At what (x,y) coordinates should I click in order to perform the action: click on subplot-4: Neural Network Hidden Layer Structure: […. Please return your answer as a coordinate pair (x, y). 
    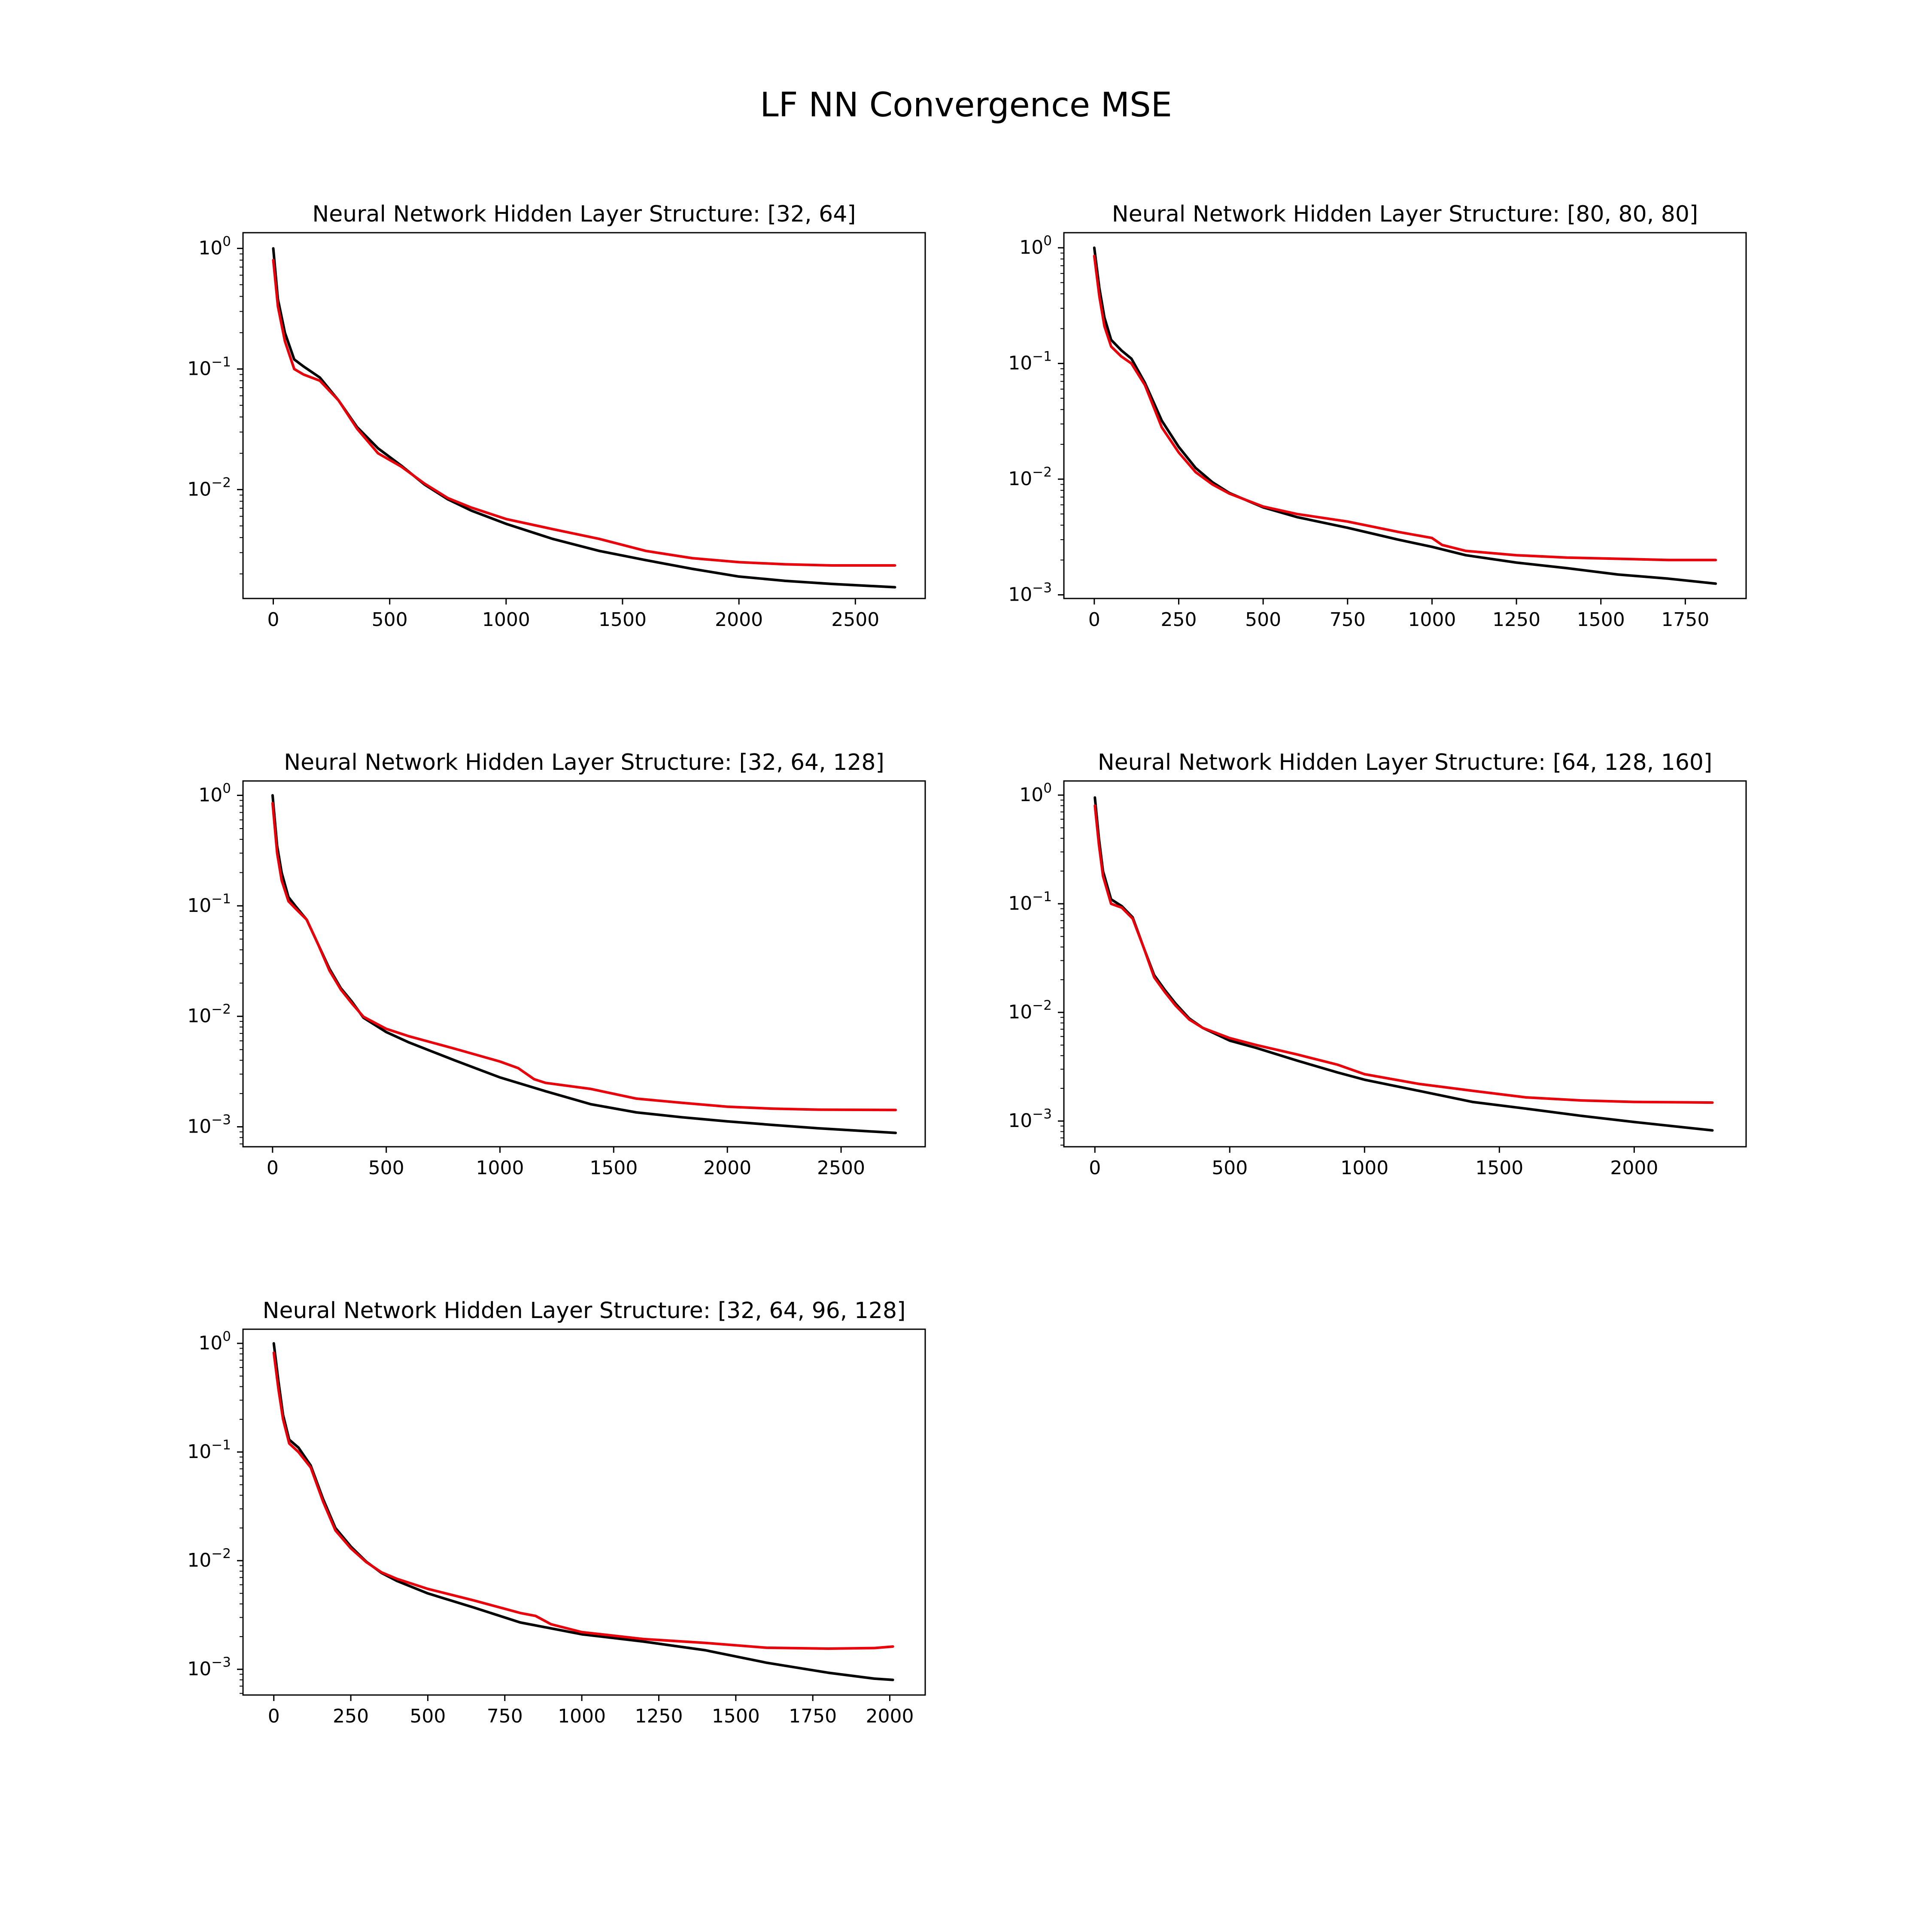
    Looking at the image, I should click on (1378, 965).